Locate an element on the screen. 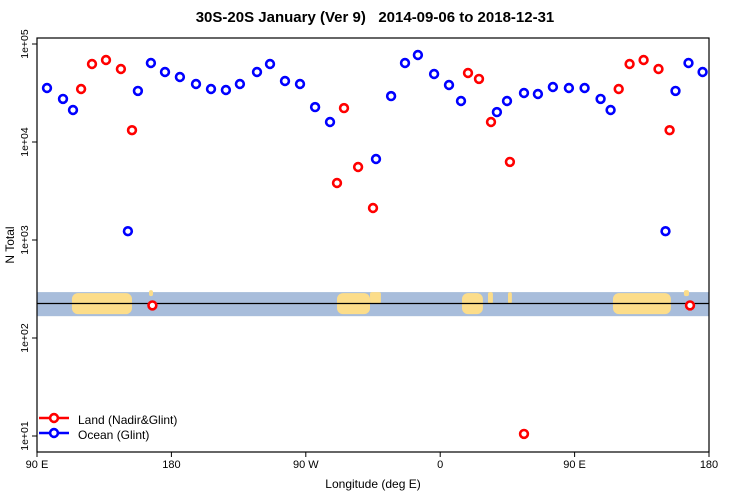 The image size is (750, 500). legend-item-ocean: Ocean (Glint) is located at coordinates (107, 434).